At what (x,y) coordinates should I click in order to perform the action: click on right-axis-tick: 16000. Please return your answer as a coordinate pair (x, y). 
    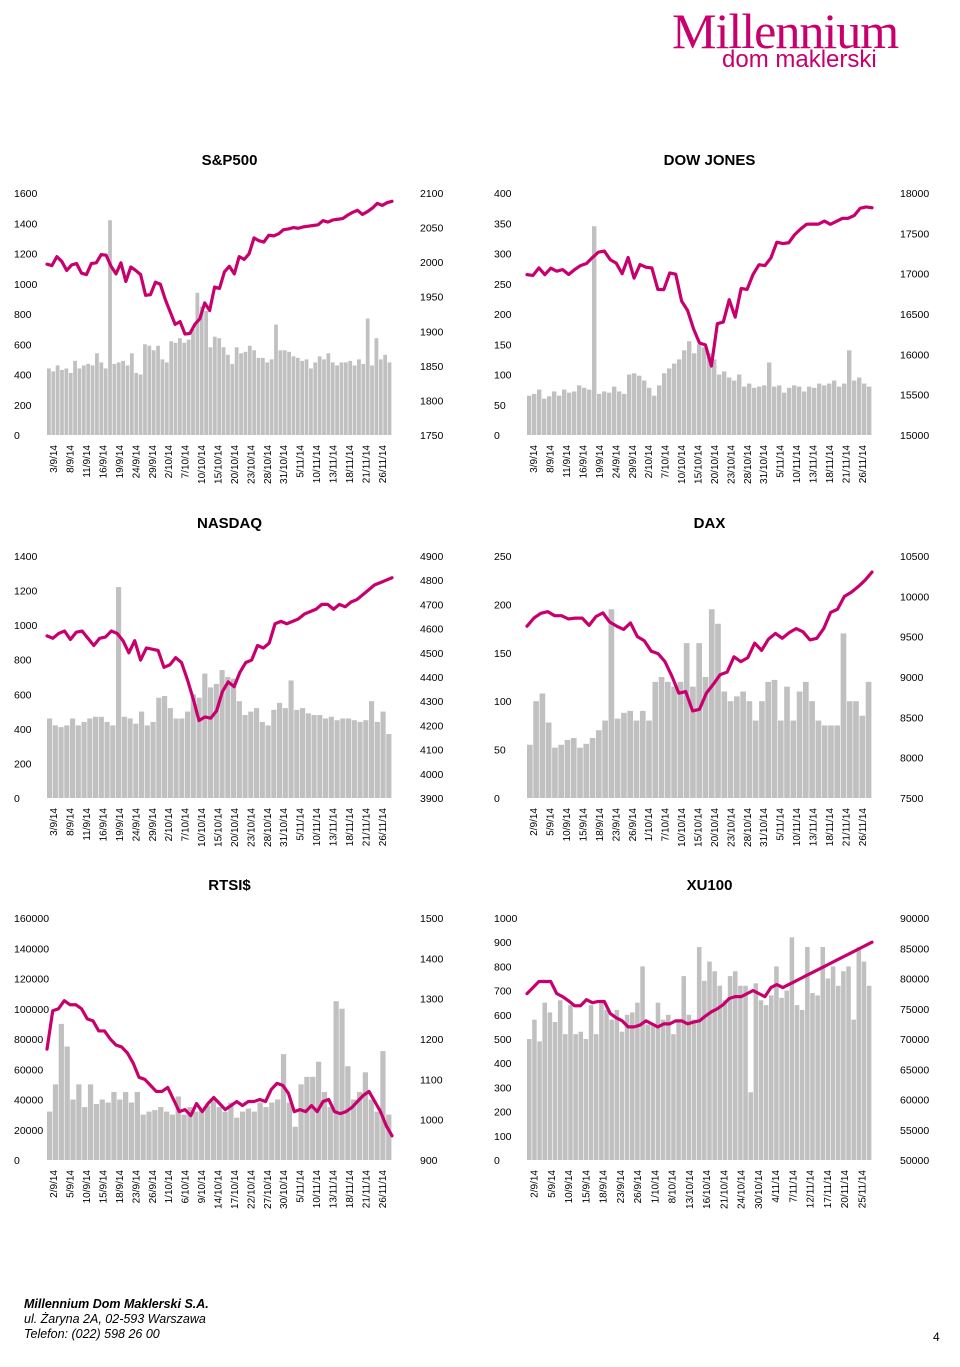
    Looking at the image, I should click on (914, 355).